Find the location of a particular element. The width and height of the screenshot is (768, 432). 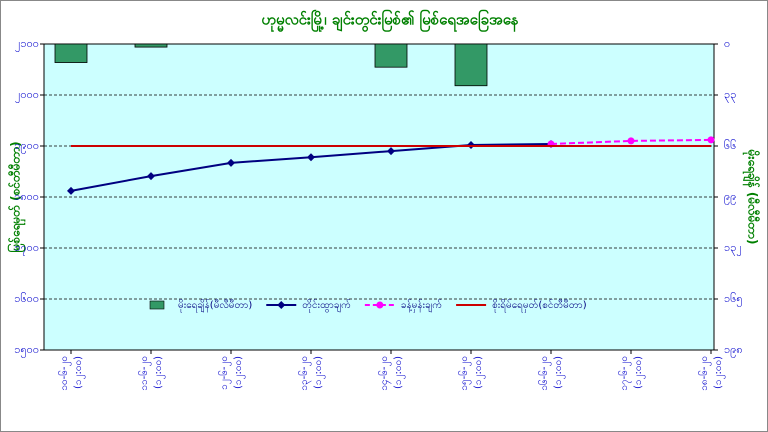

y2-tick-label: ၀ is located at coordinates (727, 43).